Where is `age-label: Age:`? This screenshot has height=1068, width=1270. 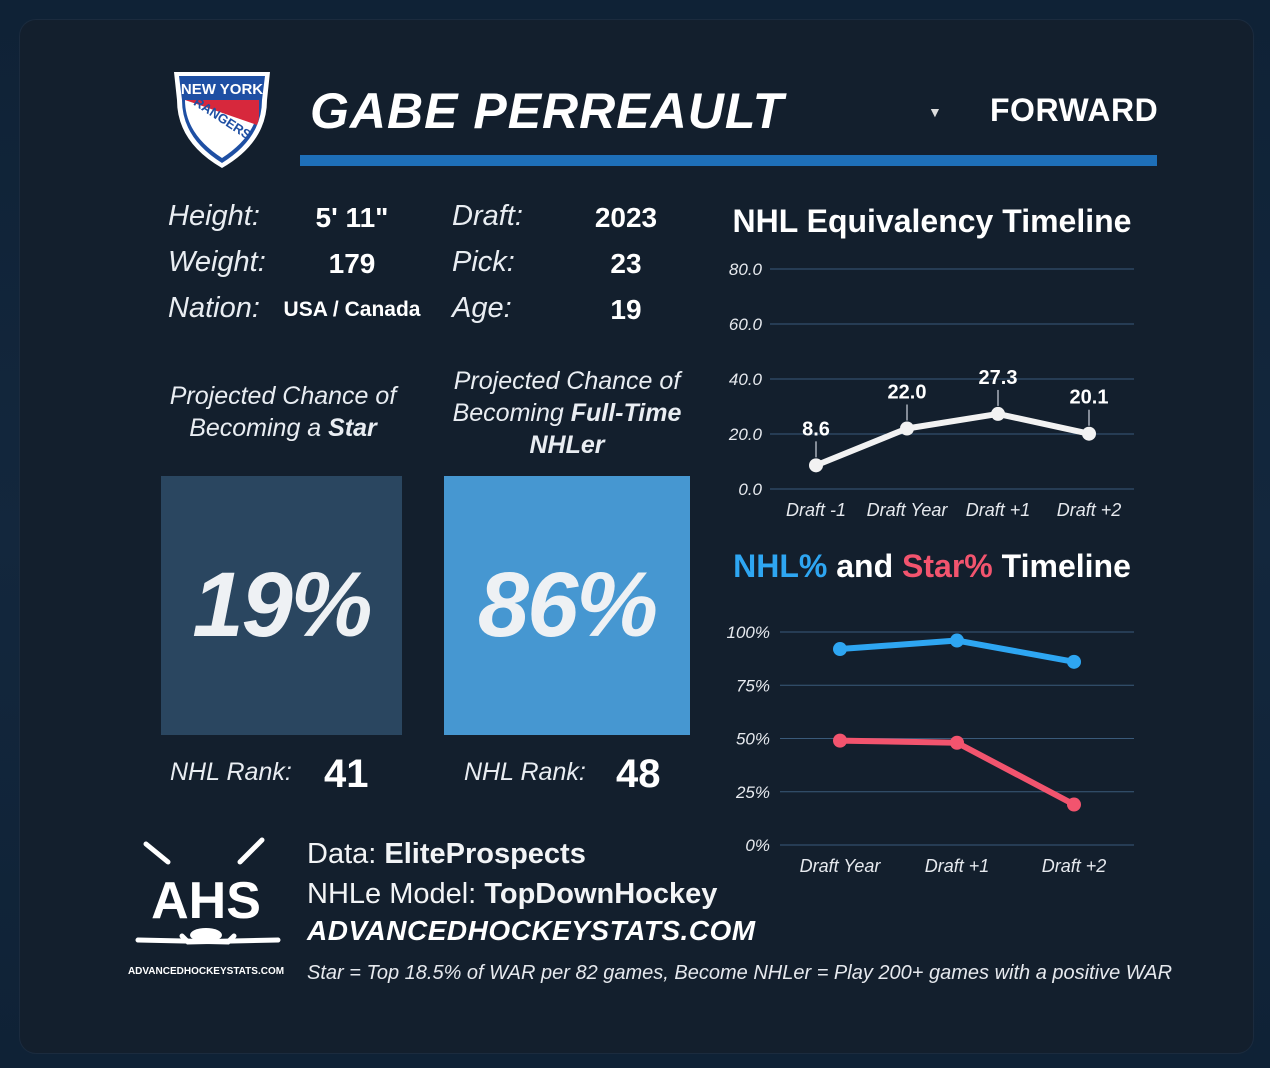 age-label: Age: is located at coordinates (482, 308).